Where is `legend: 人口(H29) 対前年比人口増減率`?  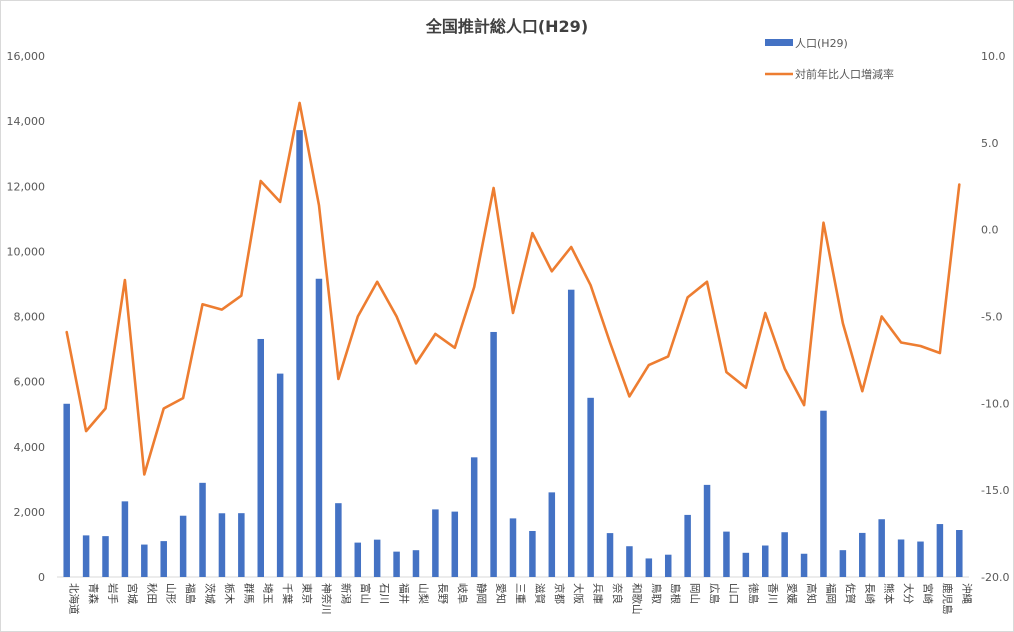
legend: 人口(H29) 対前年比人口増減率 is located at coordinates (829, 59).